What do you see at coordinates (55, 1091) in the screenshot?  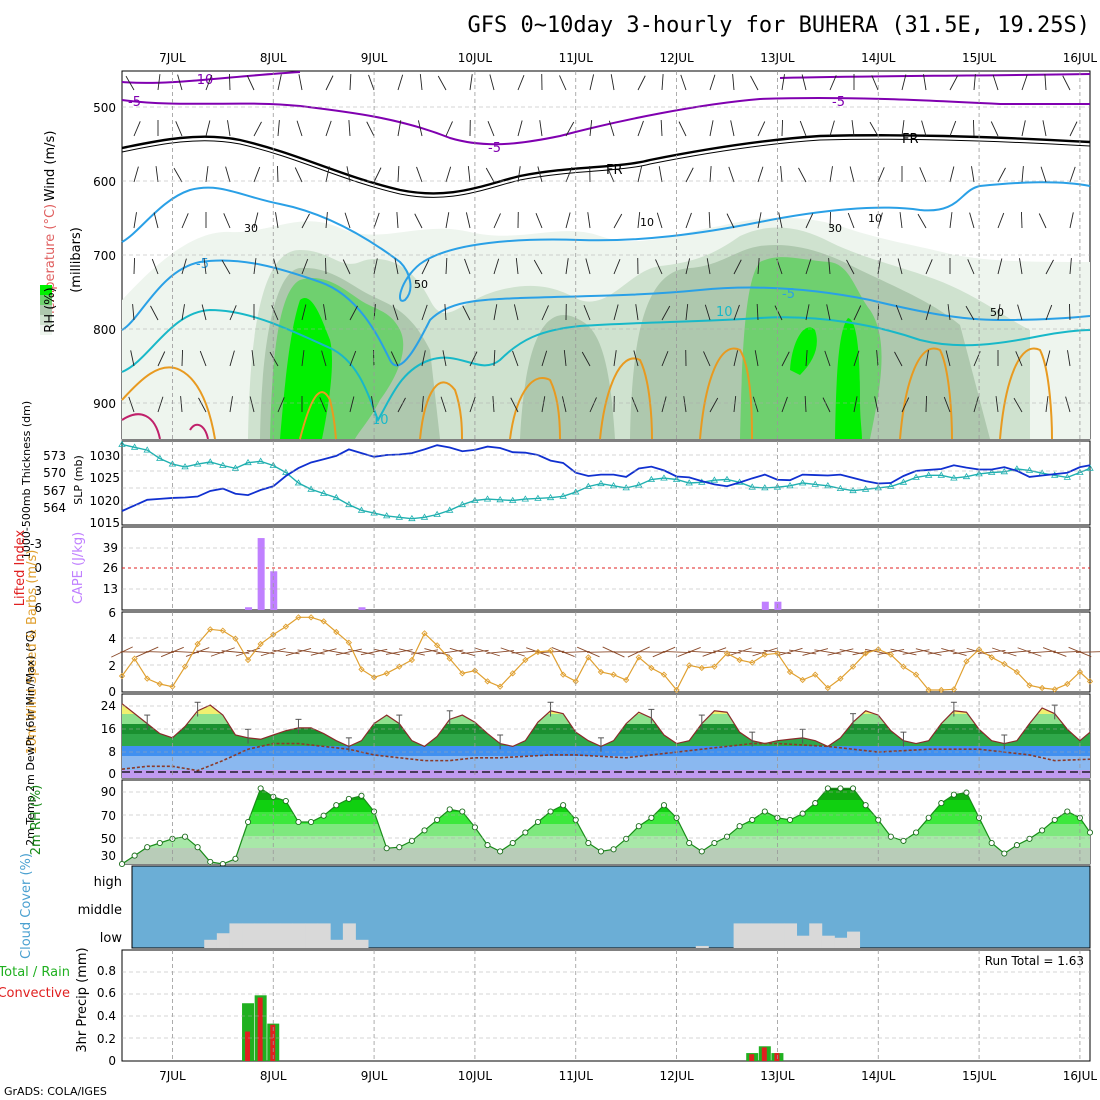 I see `footer-credit: GrADS: COLA/IGES` at bounding box center [55, 1091].